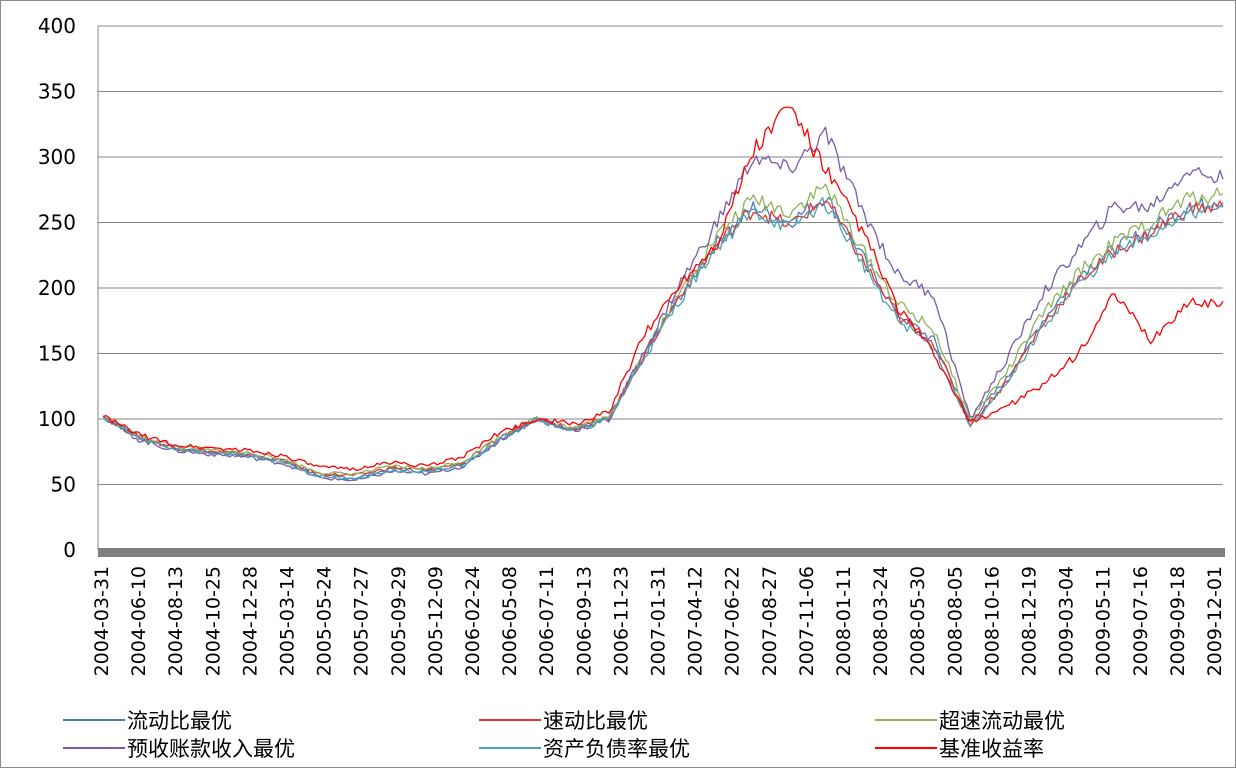 The height and width of the screenshot is (769, 1236). I want to click on y-tick-label: 100, so click(57, 419).